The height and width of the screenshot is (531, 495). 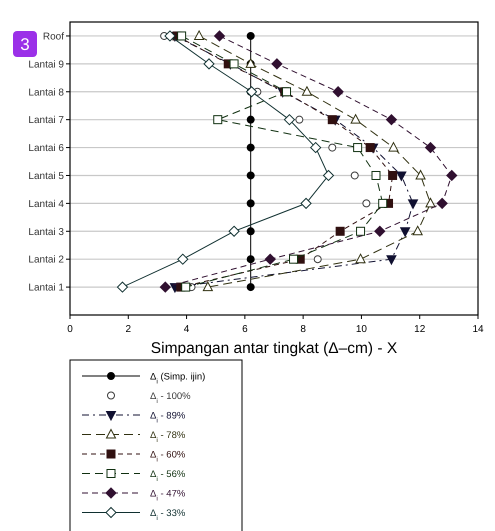 What do you see at coordinates (168, 515) in the screenshot?
I see `text: Δ$_{i}$ - 33%` at bounding box center [168, 515].